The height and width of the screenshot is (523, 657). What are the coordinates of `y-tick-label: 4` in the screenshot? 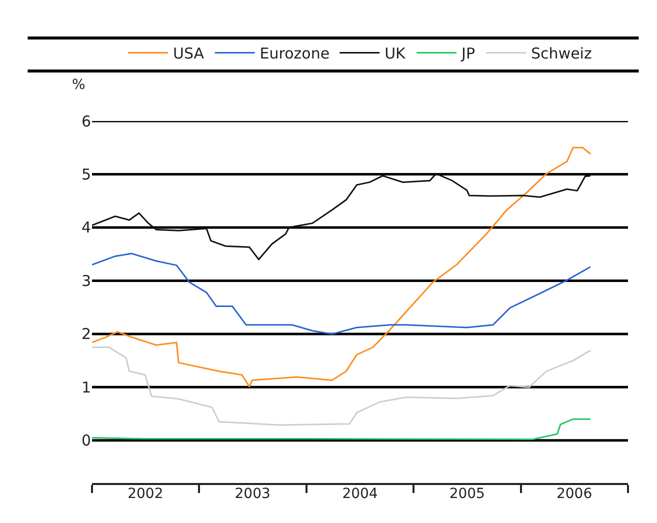 It's located at (86, 227).